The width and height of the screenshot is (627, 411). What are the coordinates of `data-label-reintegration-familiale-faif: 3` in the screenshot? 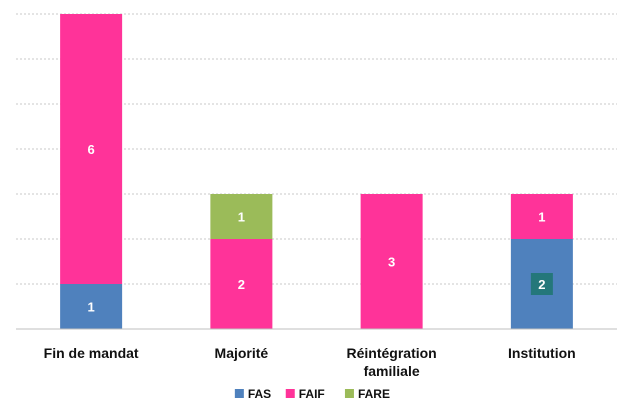 It's located at (391, 262).